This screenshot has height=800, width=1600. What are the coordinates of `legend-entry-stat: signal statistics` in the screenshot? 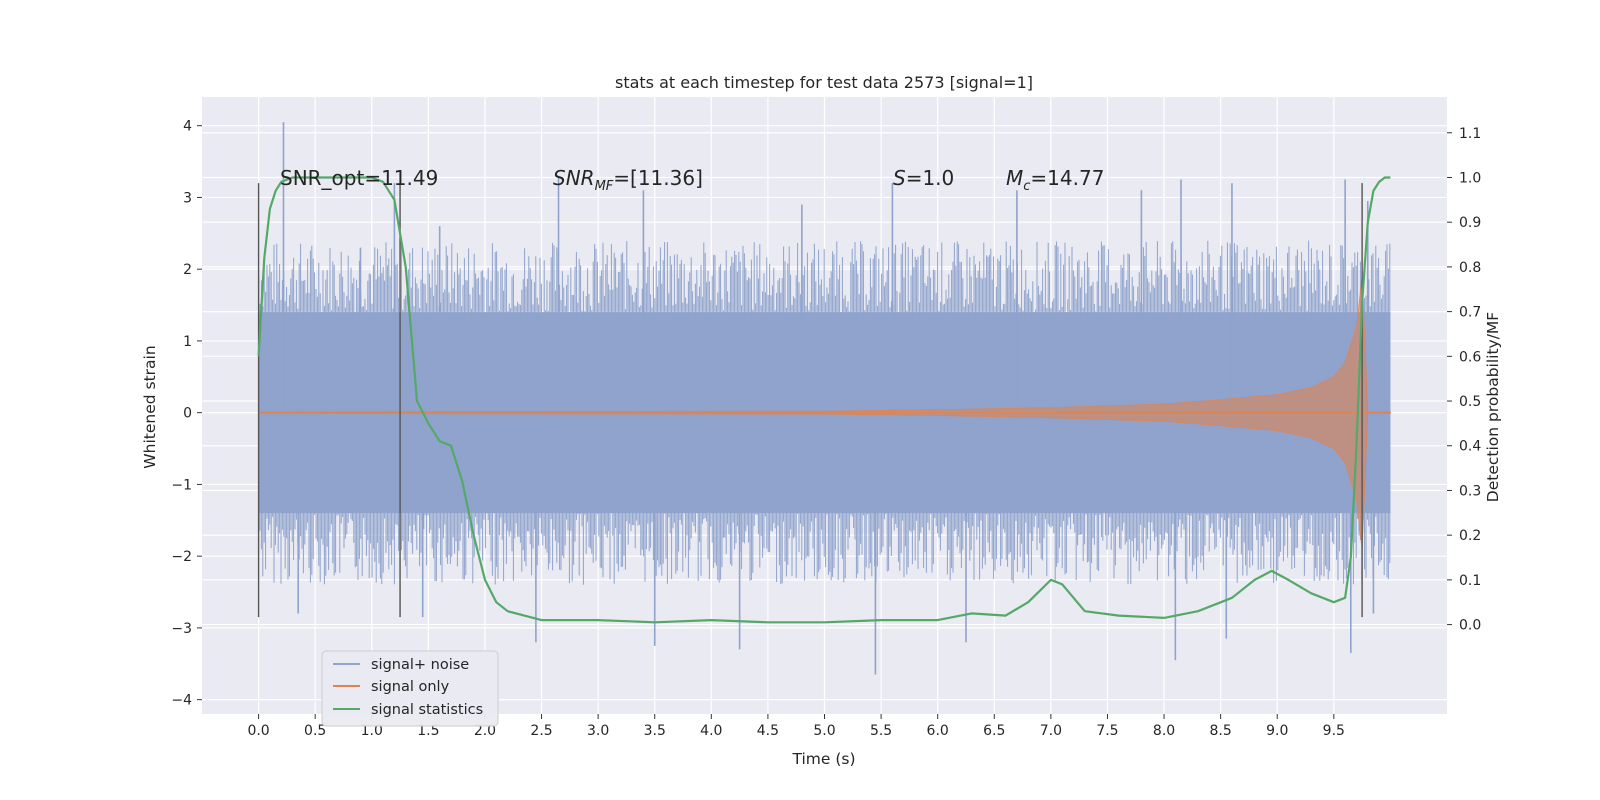 It's located at (427, 710).